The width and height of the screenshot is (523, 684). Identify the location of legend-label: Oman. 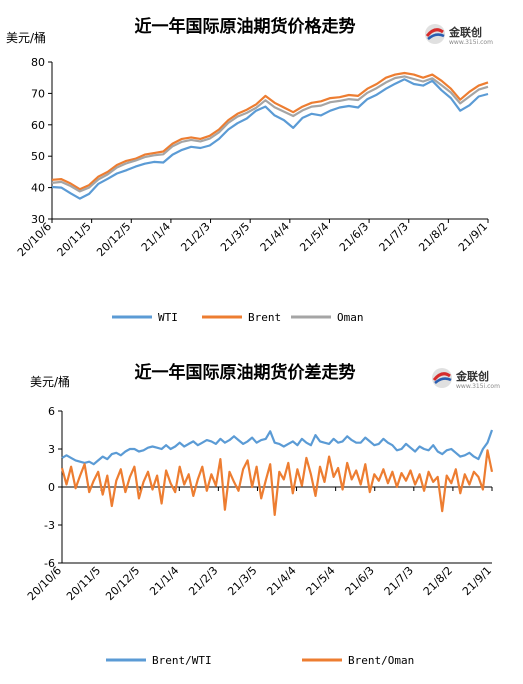
(350, 317).